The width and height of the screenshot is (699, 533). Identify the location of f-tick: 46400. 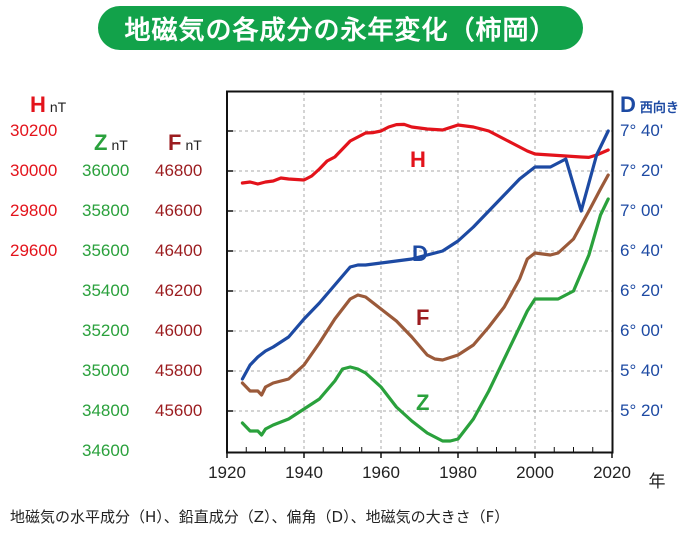
(179, 250).